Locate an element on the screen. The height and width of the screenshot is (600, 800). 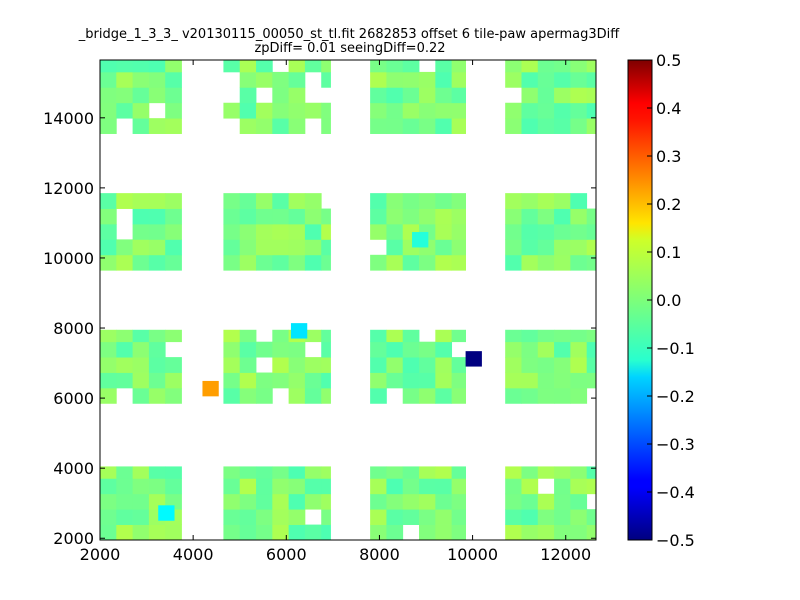
y-tick-label: 2000 is located at coordinates (73, 538).